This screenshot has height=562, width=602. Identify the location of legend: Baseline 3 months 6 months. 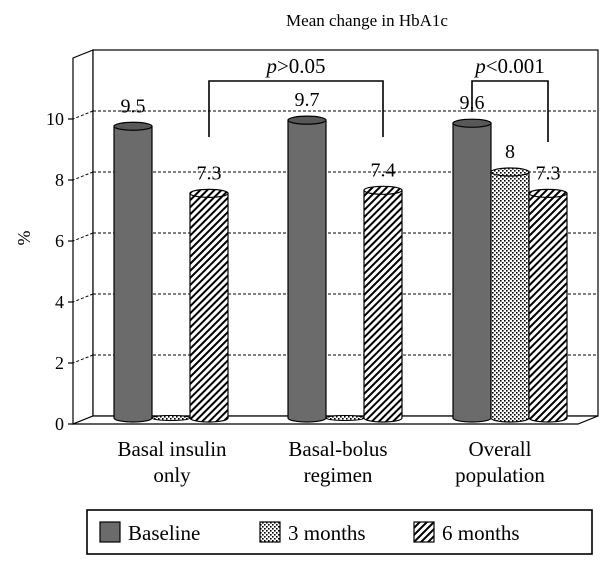
(339, 532).